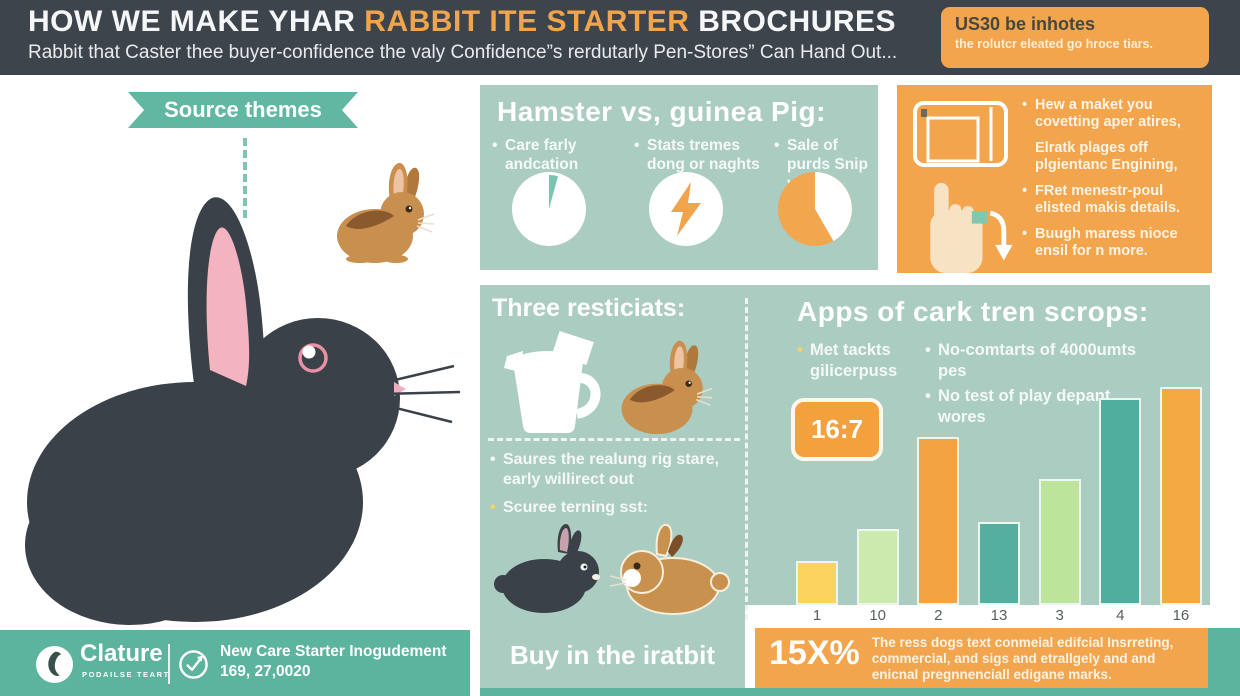 The image size is (1240, 696). Describe the element at coordinates (667, 387) in the screenshot. I see `rabbit-icon` at that location.